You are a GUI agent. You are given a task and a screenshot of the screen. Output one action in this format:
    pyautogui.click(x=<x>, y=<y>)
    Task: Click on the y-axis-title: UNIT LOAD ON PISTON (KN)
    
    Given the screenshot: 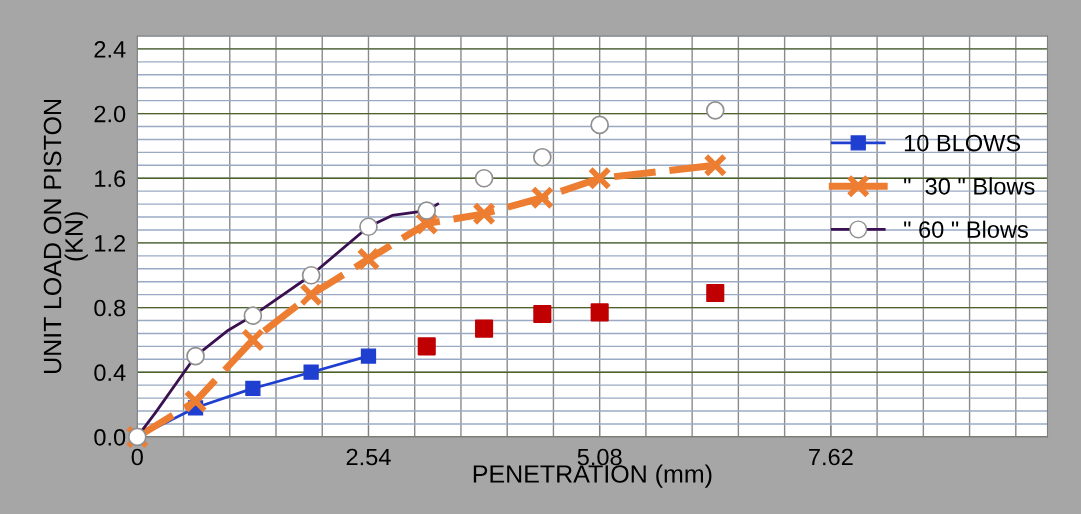 What is the action you would take?
    pyautogui.click(x=65, y=236)
    